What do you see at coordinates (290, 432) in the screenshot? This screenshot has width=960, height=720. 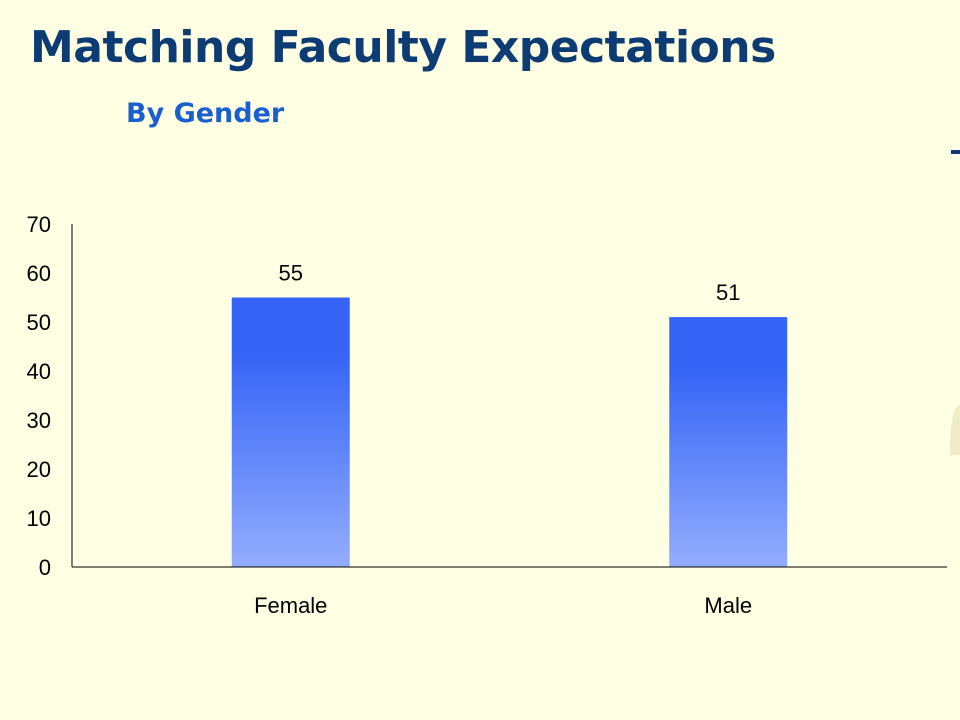 I see `bar-female` at bounding box center [290, 432].